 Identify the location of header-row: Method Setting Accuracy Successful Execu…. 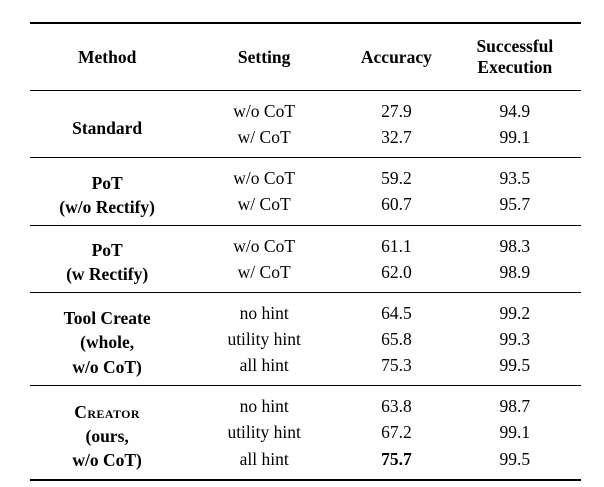
(305, 57).